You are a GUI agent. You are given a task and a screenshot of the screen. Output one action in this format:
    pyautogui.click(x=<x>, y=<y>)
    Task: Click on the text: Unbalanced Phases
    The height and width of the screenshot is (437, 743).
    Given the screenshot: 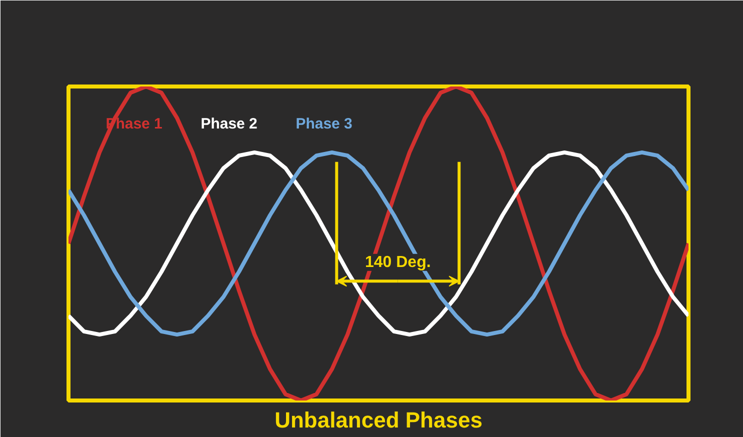 What is the action you would take?
    pyautogui.click(x=378, y=420)
    